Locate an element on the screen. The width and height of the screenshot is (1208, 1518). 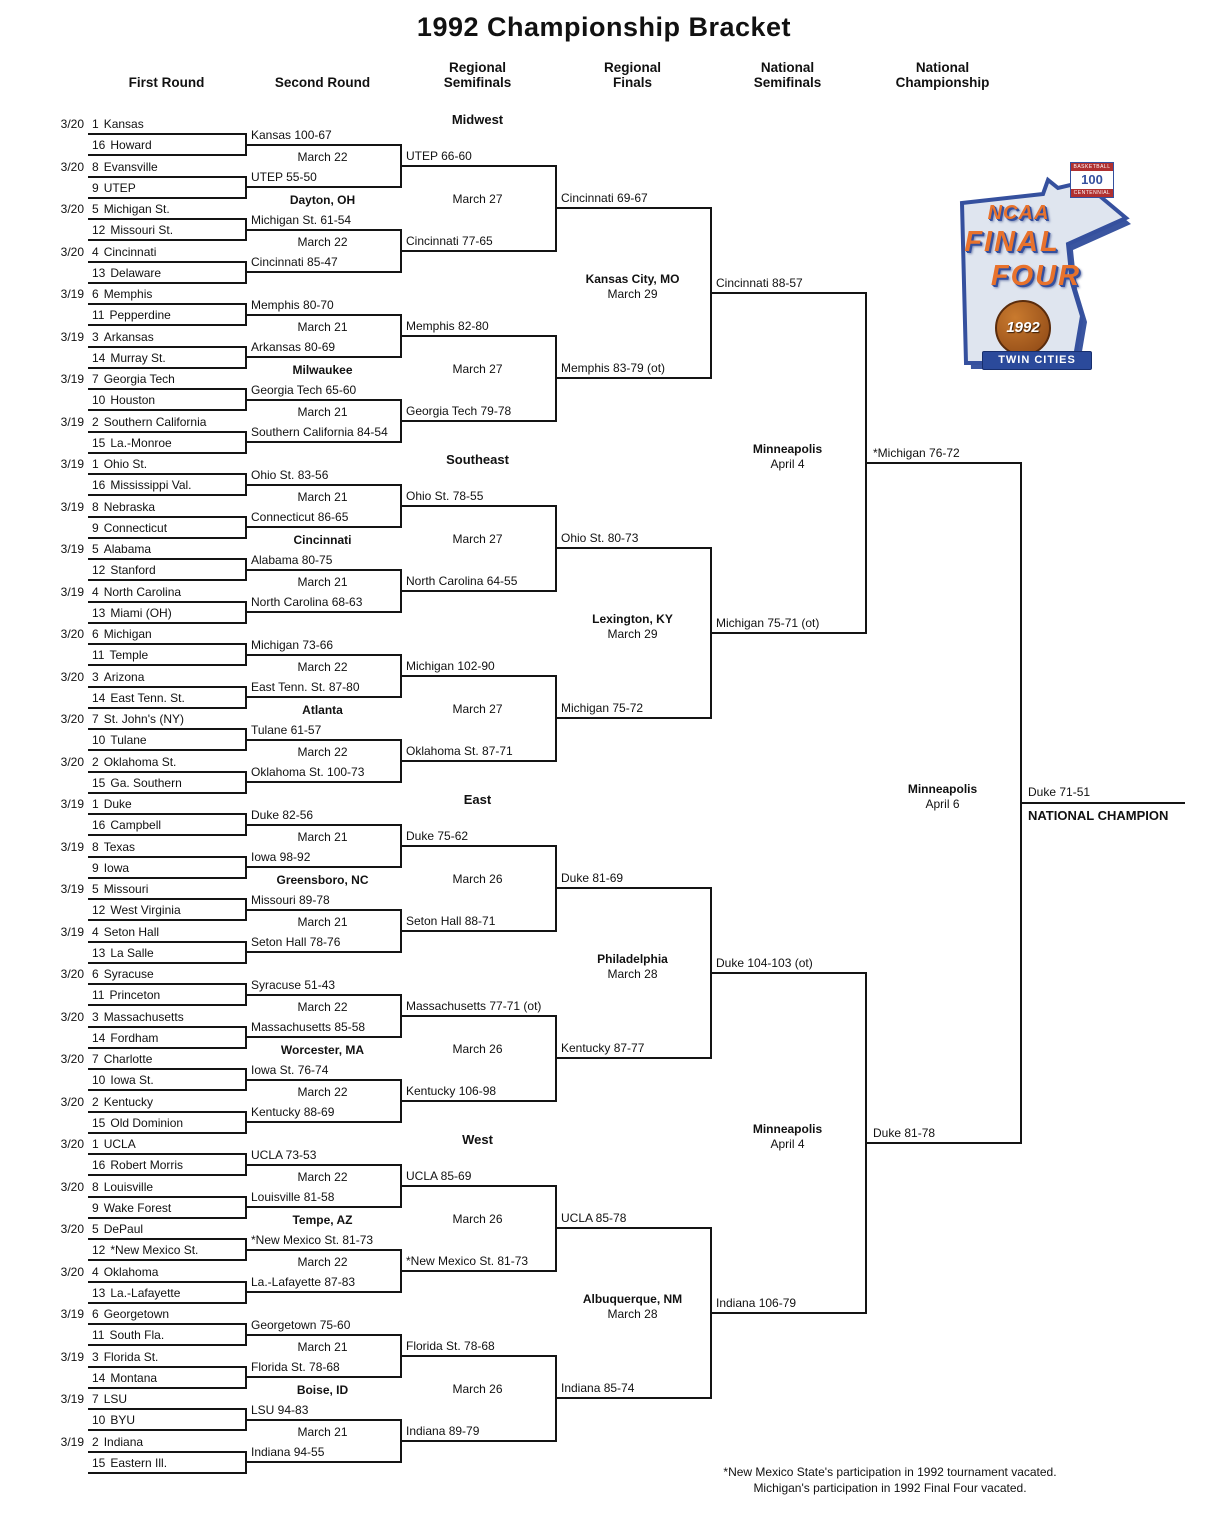
team-seed: 11 is located at coordinates (98, 1335).